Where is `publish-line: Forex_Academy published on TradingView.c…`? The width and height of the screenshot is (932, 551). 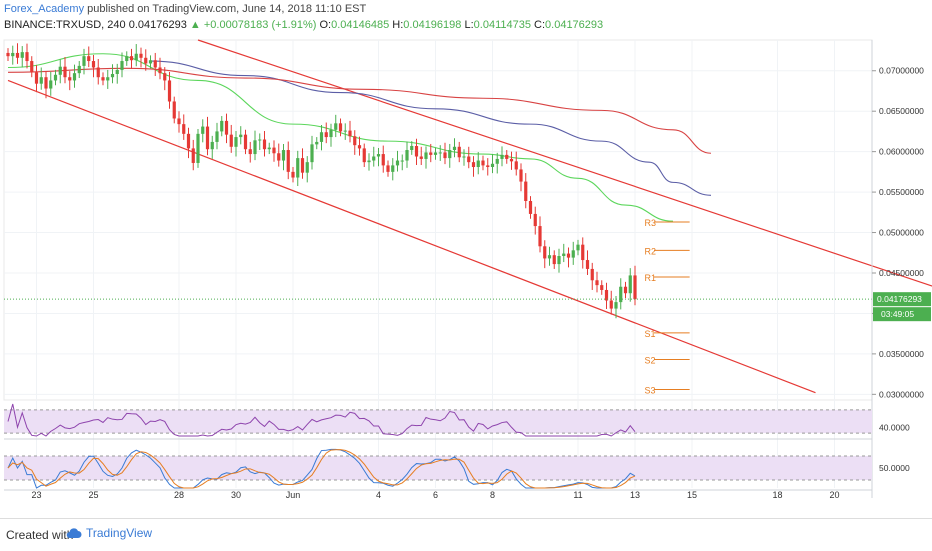
publish-line: Forex_Academy published on TradingView.c… is located at coordinates (185, 9).